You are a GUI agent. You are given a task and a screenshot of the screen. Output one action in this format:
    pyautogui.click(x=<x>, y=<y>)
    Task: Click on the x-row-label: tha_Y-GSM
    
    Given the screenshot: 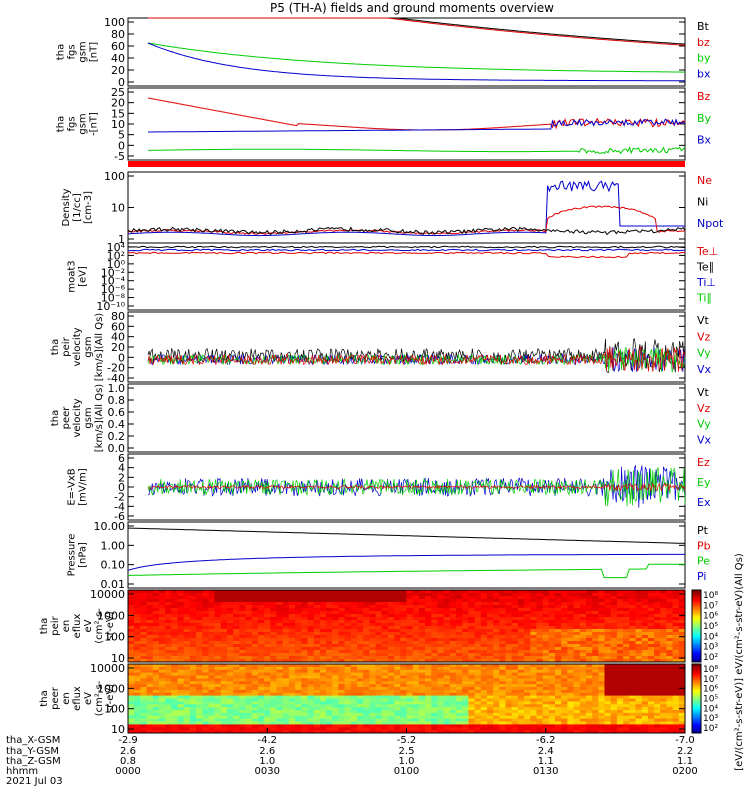 What is the action you would take?
    pyautogui.click(x=32, y=751)
    